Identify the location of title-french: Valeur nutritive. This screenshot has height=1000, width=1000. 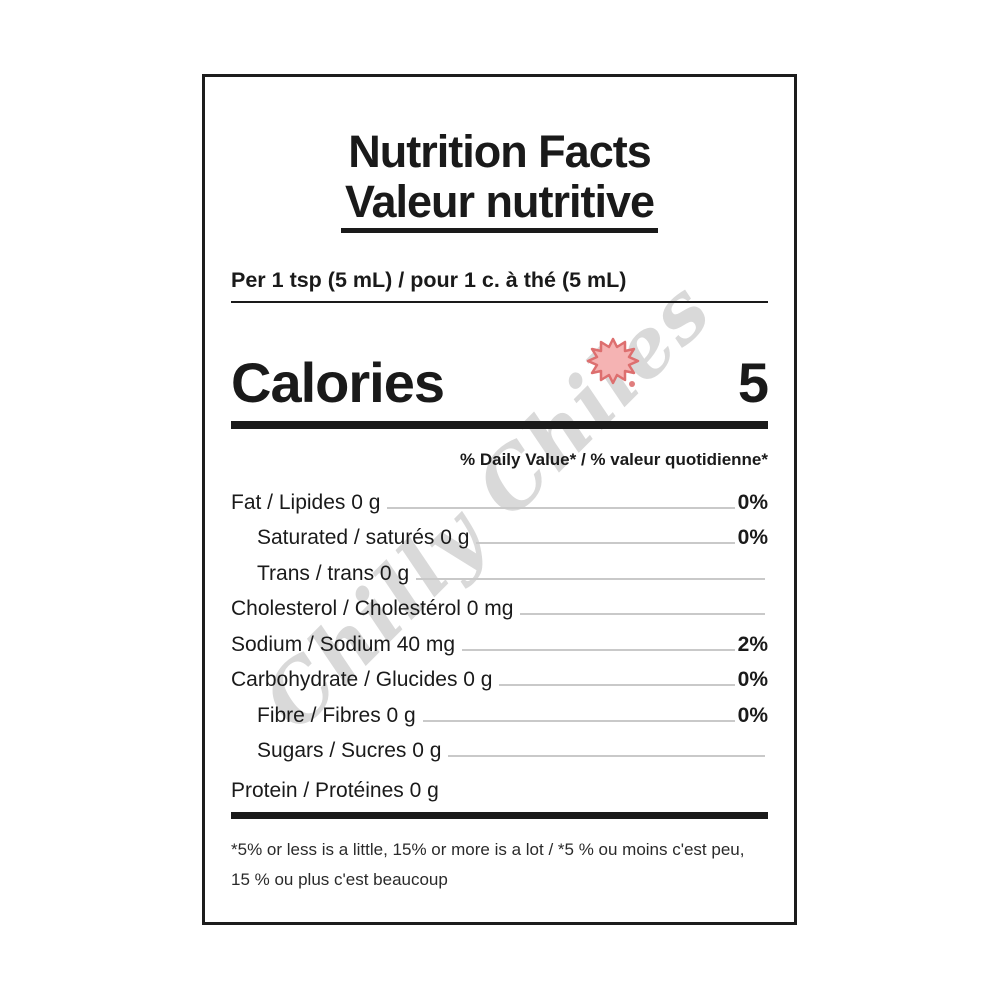
(499, 205).